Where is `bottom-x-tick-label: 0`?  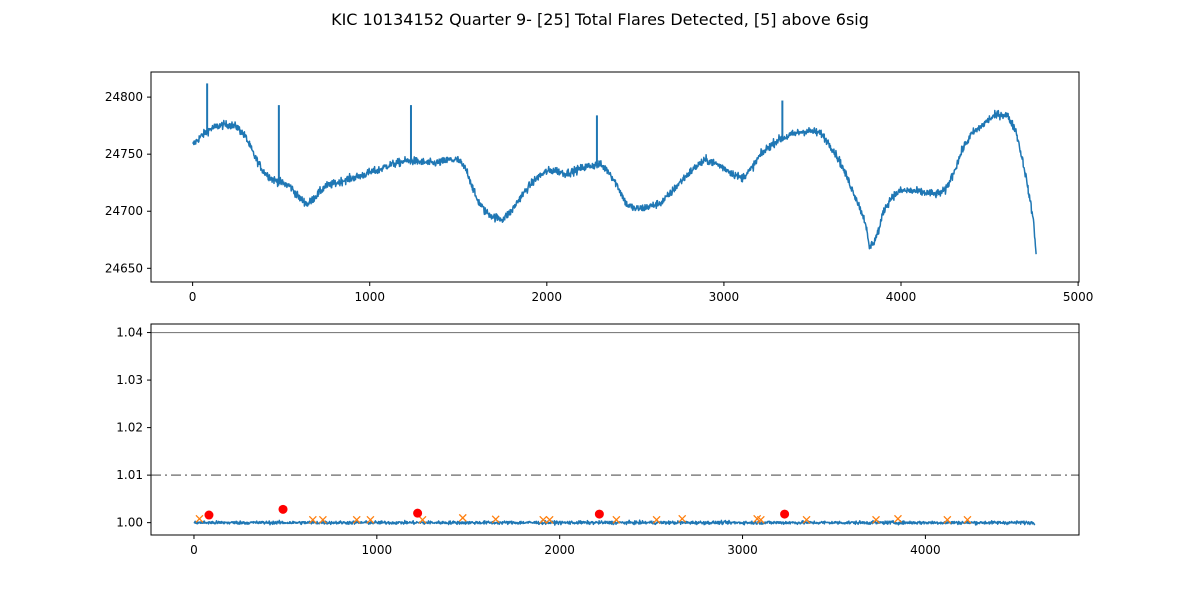
bottom-x-tick-label: 0 is located at coordinates (194, 550).